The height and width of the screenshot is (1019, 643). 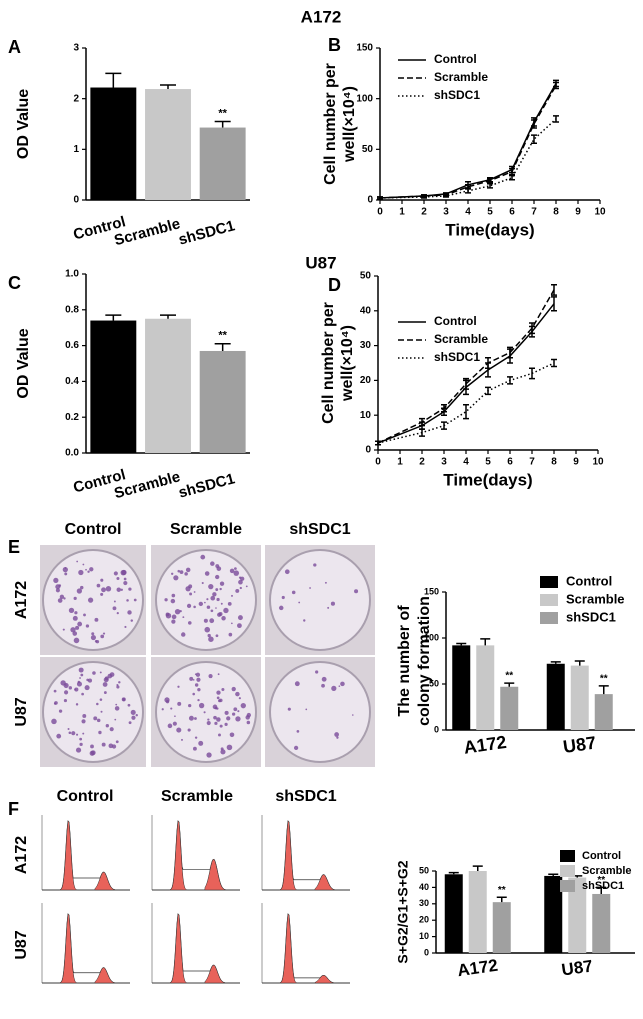 What do you see at coordinates (21, 944) in the screenshot?
I see `row-label: U87` at bounding box center [21, 944].